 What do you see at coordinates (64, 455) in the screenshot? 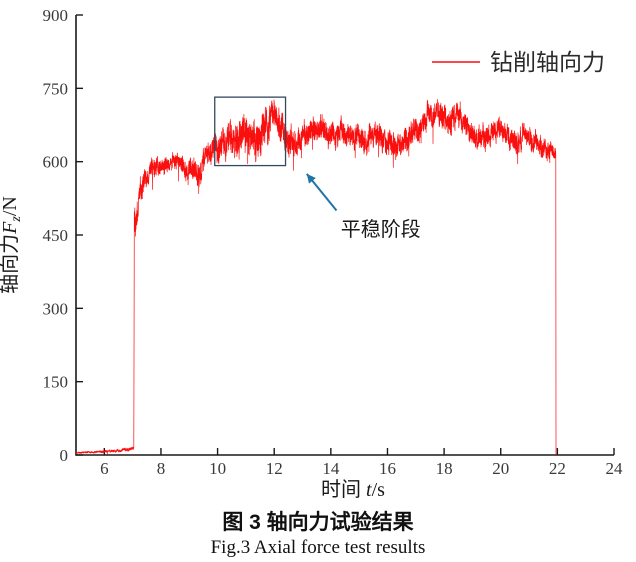
I see `y-tick-label: 0` at bounding box center [64, 455].